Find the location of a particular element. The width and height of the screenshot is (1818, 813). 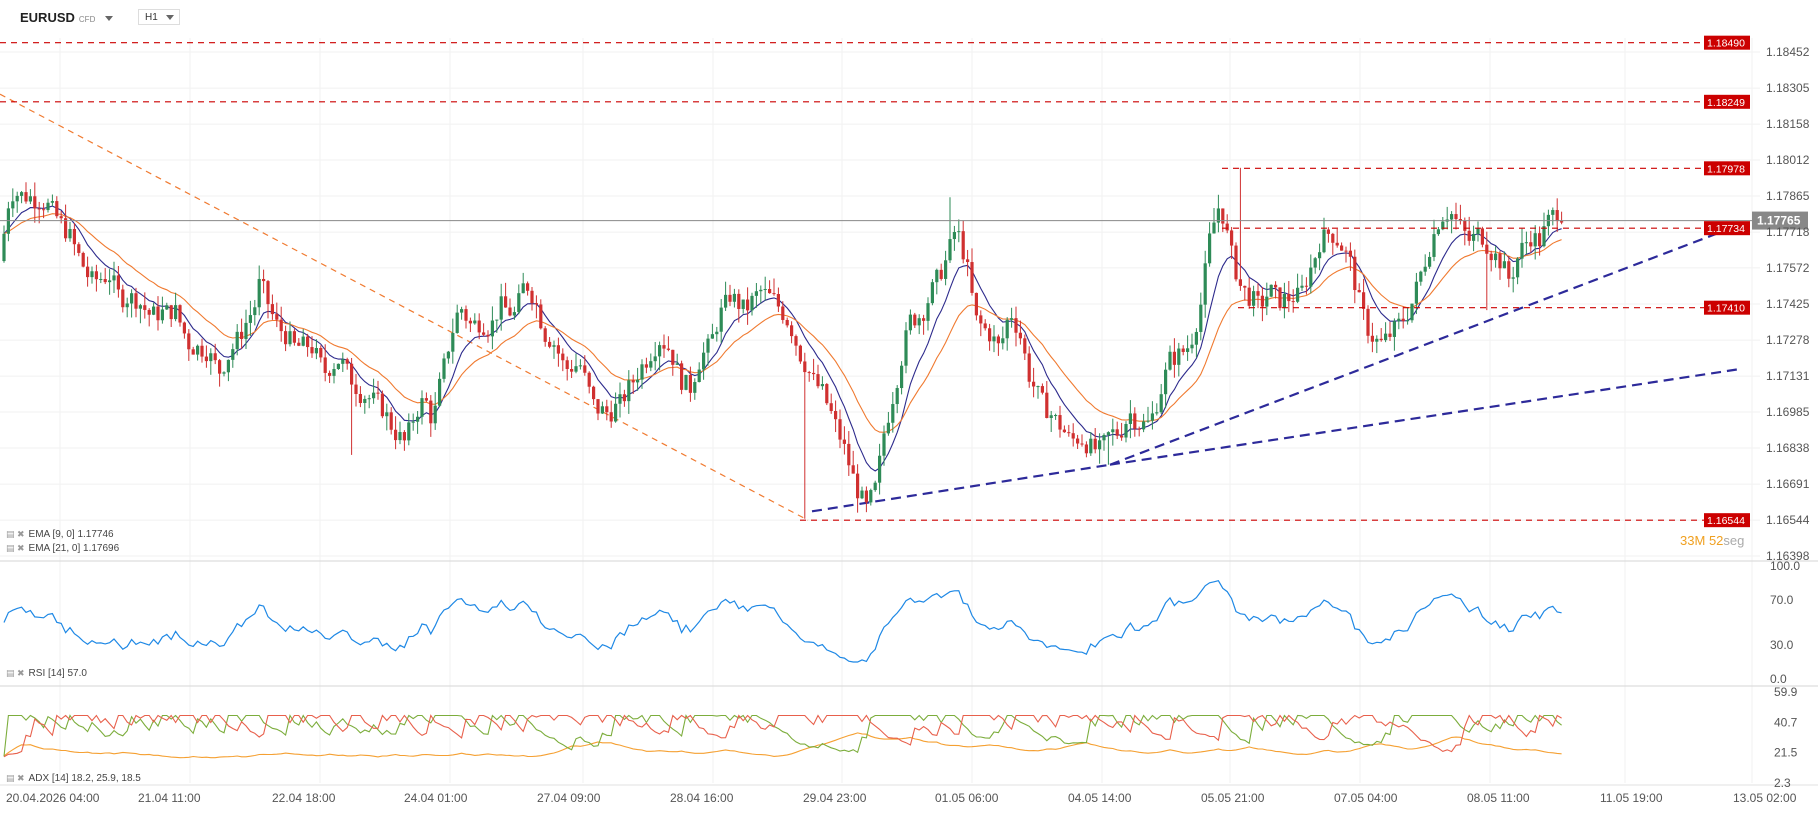

time-tick-label: 08.05 11:00 is located at coordinates (1498, 798).